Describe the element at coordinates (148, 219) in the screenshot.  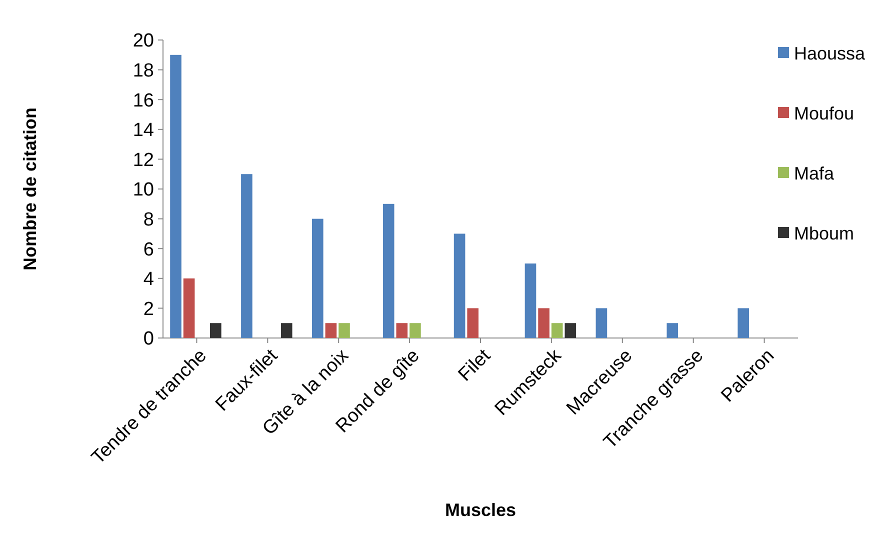
I see `y-tick-label: 8` at that location.